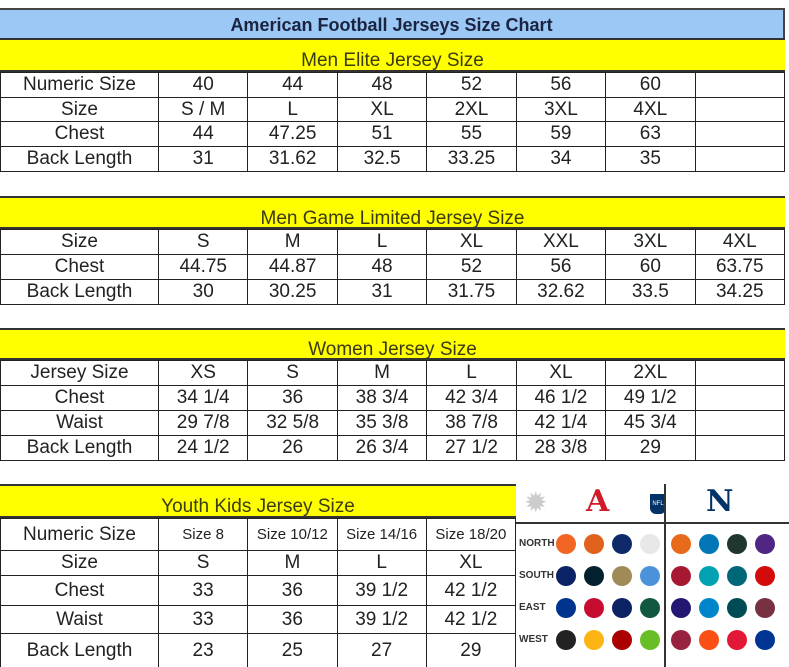 This screenshot has width=789, height=667. Describe the element at coordinates (292, 134) in the screenshot. I see `table-cell: 47.25` at that location.